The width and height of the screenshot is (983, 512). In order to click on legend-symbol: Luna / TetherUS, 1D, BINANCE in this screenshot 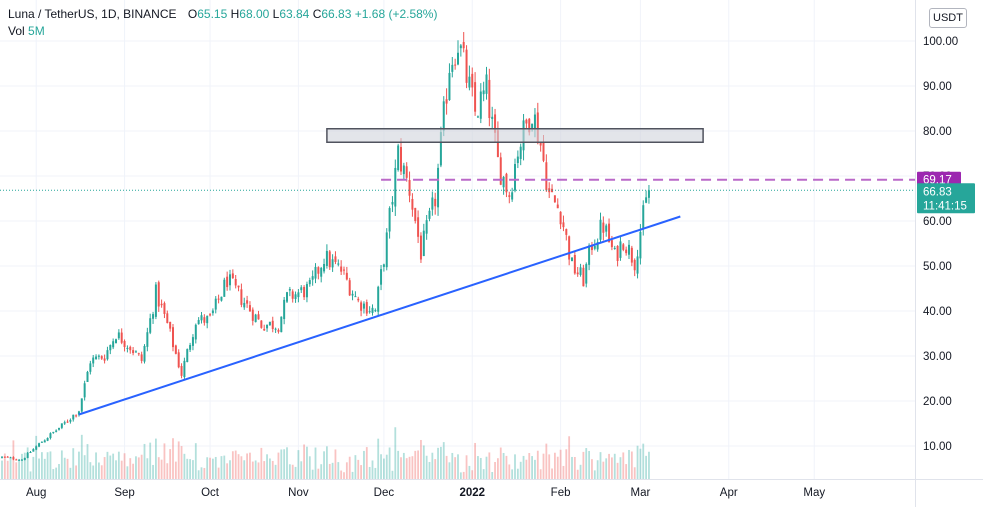, I will do `click(92, 14)`.